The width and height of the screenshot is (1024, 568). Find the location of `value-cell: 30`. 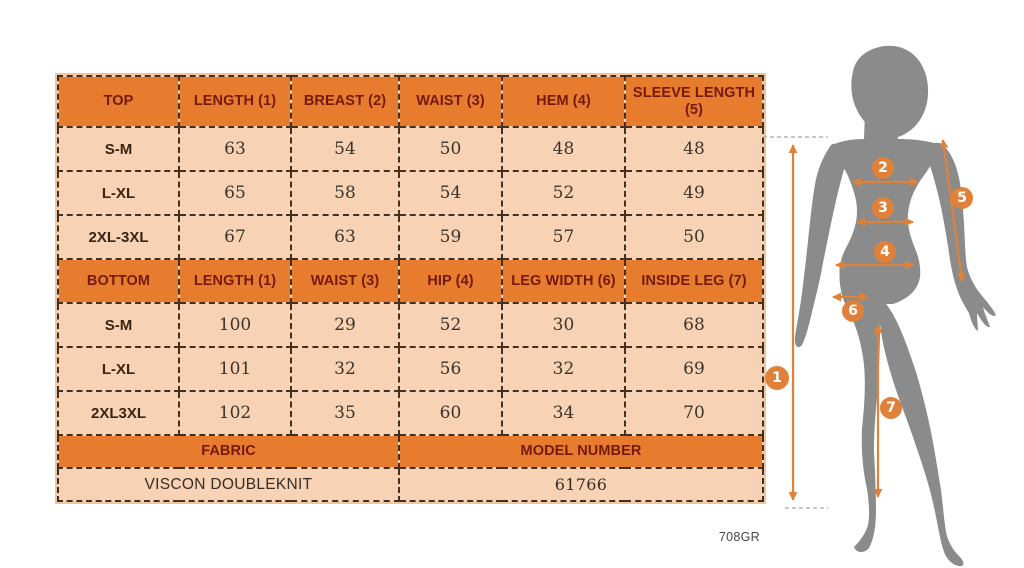

value-cell: 30 is located at coordinates (563, 325).